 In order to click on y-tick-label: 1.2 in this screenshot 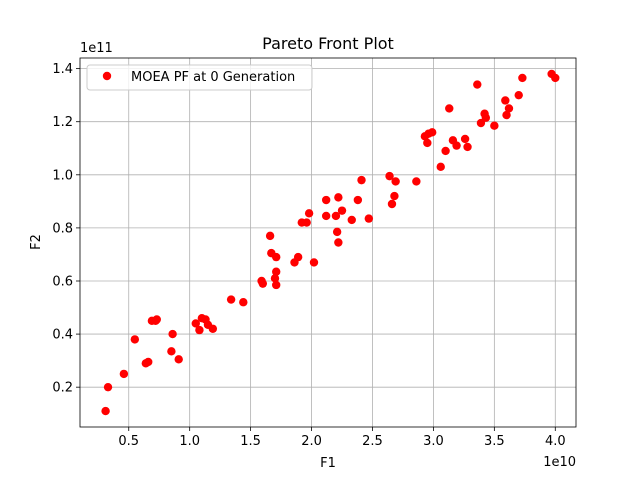, I will do `click(62, 122)`.